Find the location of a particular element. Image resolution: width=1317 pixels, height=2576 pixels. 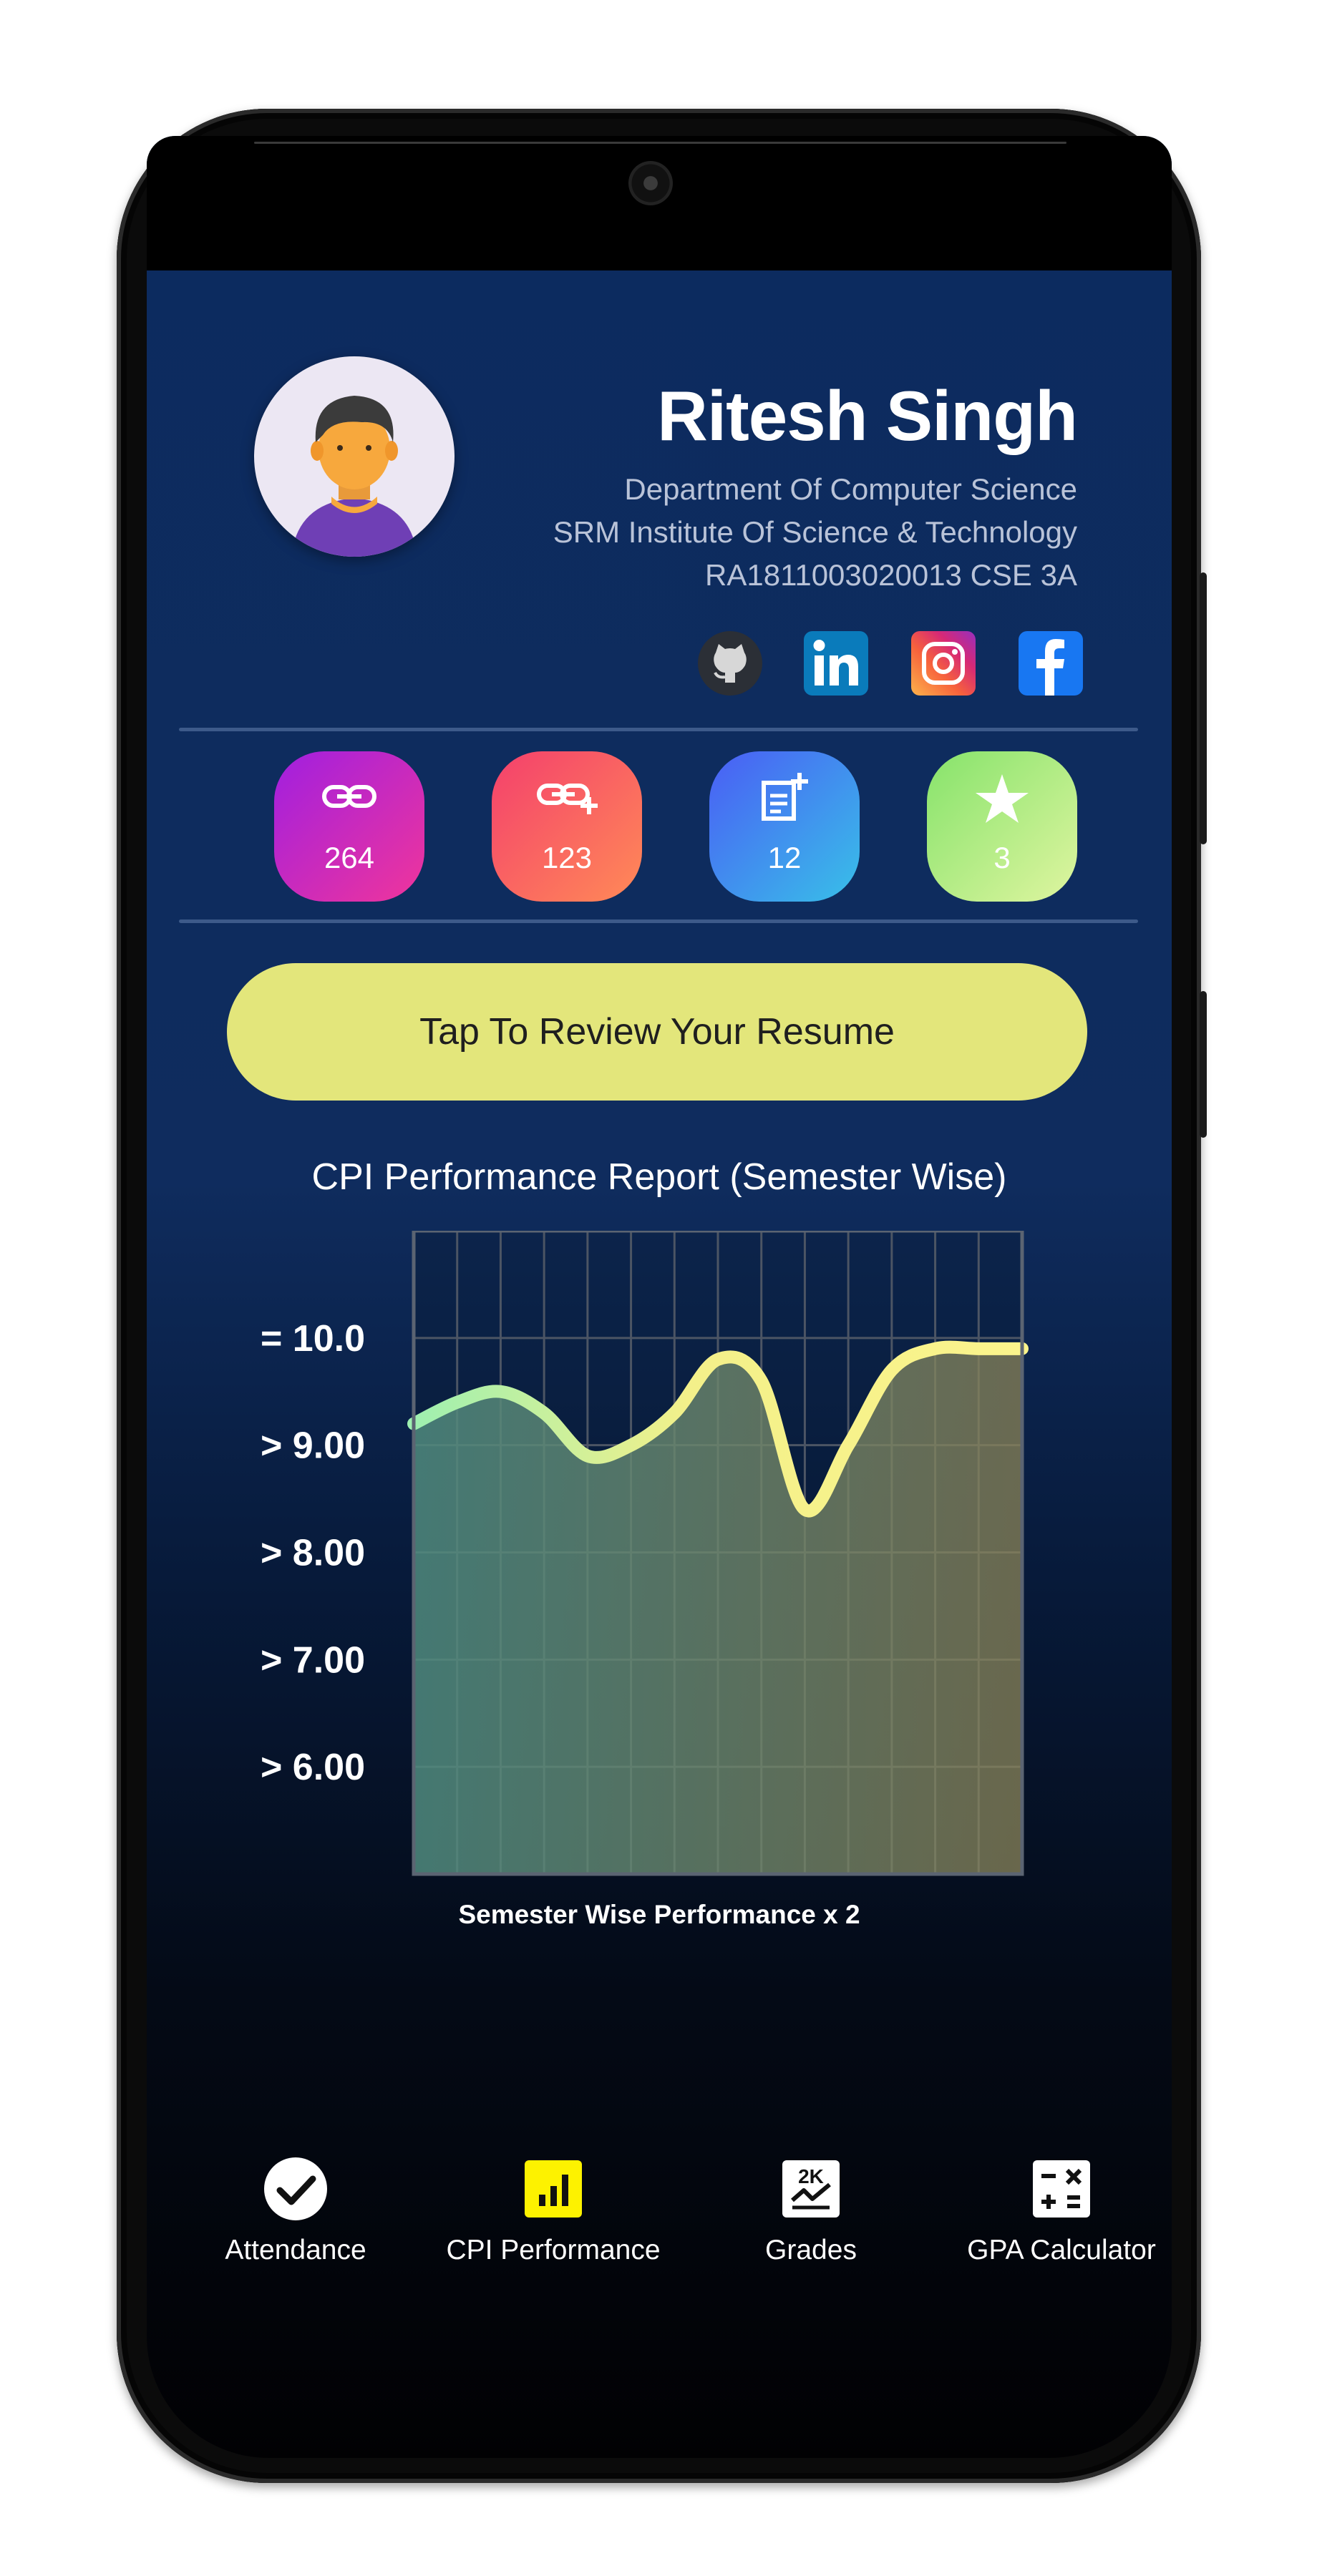

bar-chart-icon is located at coordinates (553, 2189).